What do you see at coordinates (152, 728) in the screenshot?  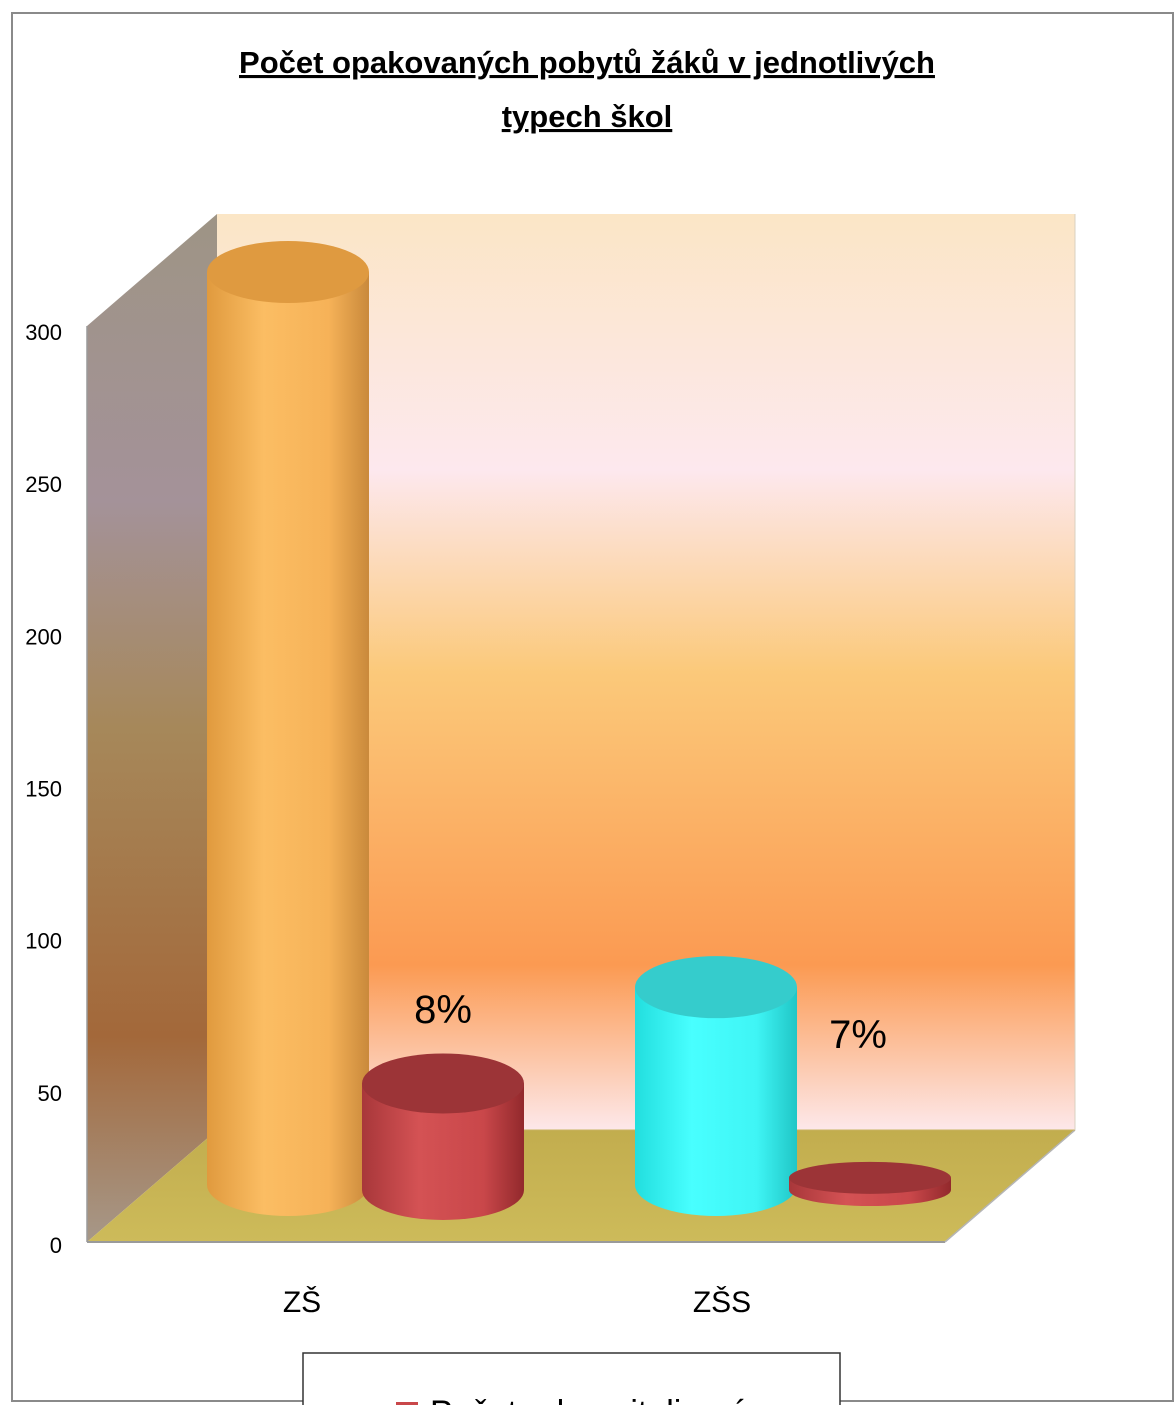 I see `side-wall` at bounding box center [152, 728].